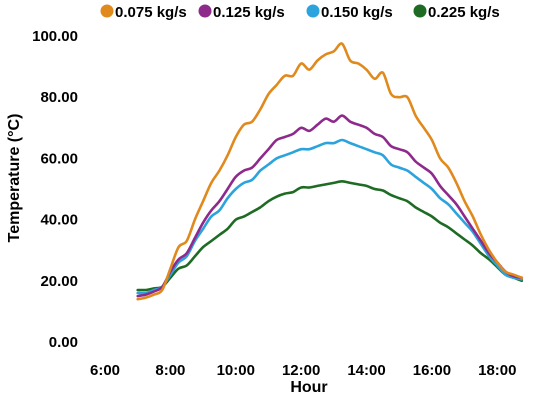  I want to click on x-tick-label: 12:00, so click(301, 370).